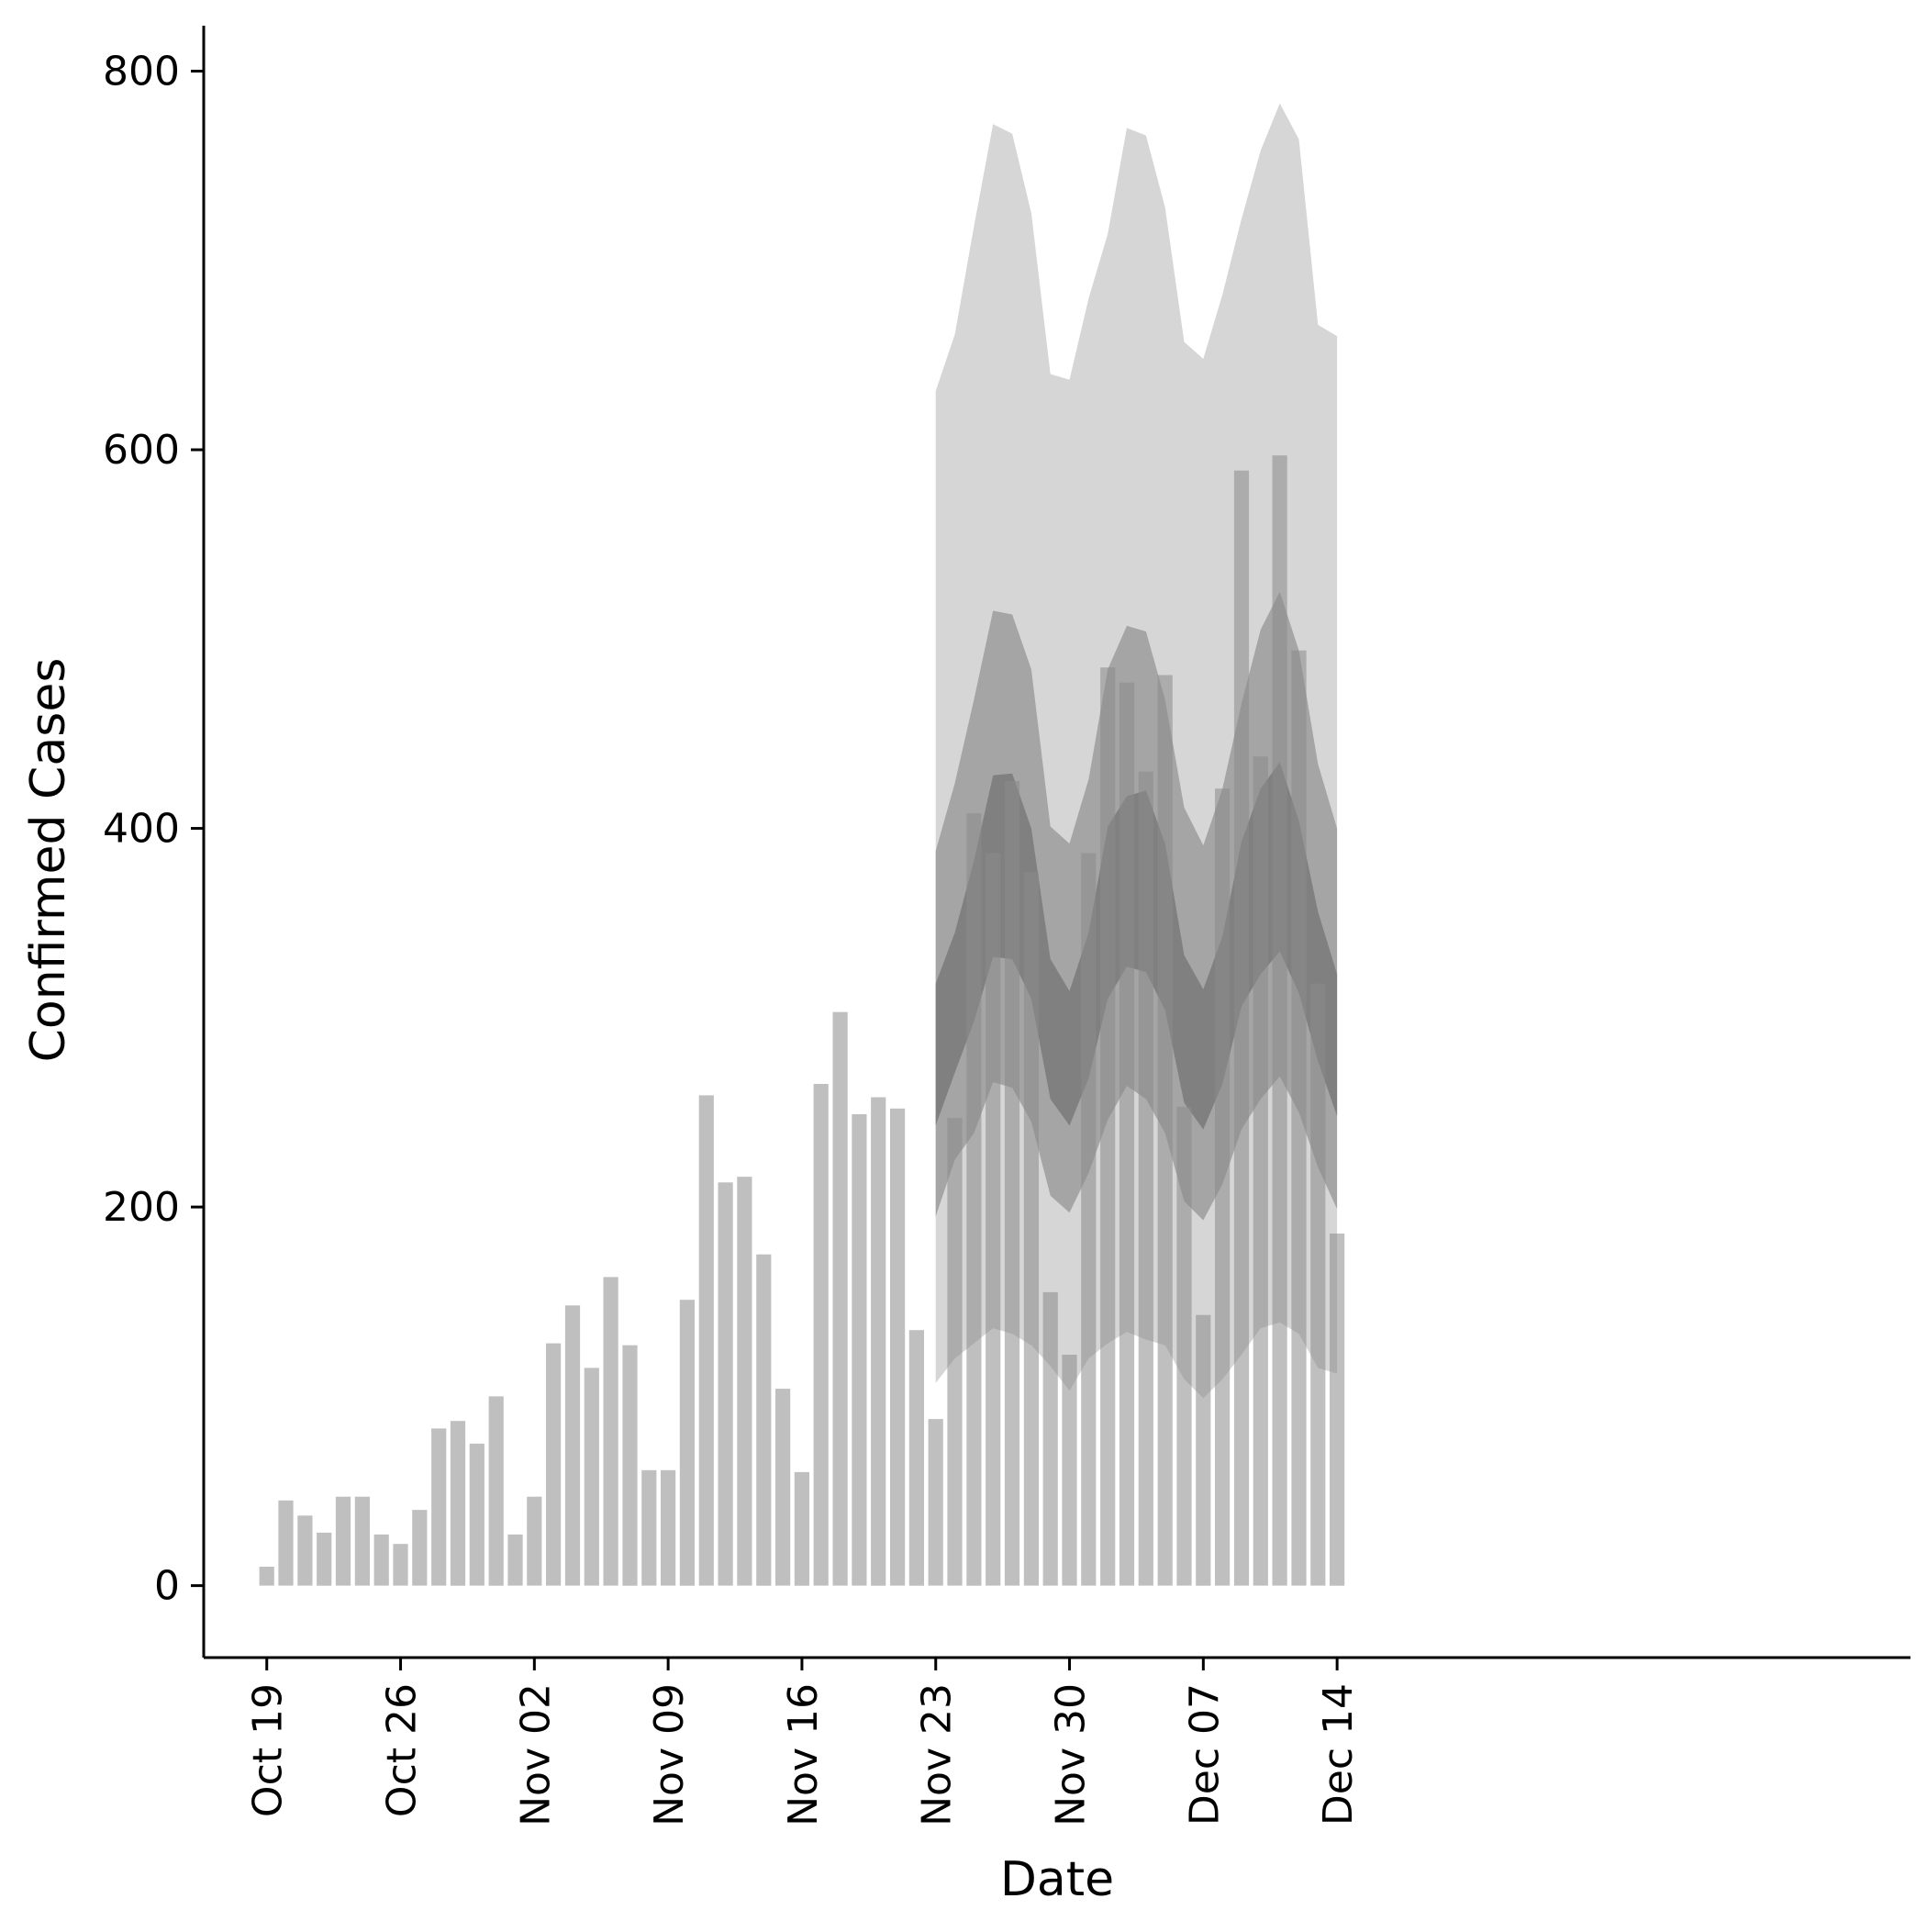 This screenshot has height=1932, width=1927. Describe the element at coordinates (535, 1754) in the screenshot. I see `x-tick-label: Nov 02` at that location.